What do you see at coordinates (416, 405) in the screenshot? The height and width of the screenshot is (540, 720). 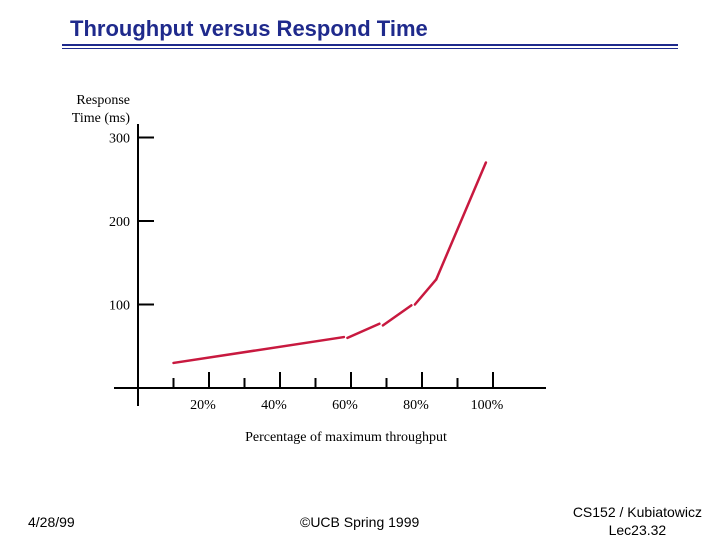 I see `x-tick-label-80: 80%` at bounding box center [416, 405].